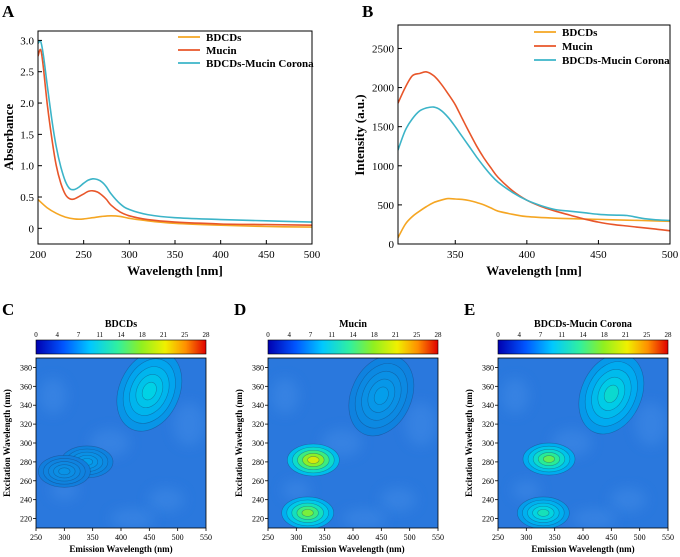 This screenshot has height=557, width=680. Describe the element at coordinates (175, 270) in the screenshot. I see `panel-a-xlabel: Wavelength [nm]` at that location.